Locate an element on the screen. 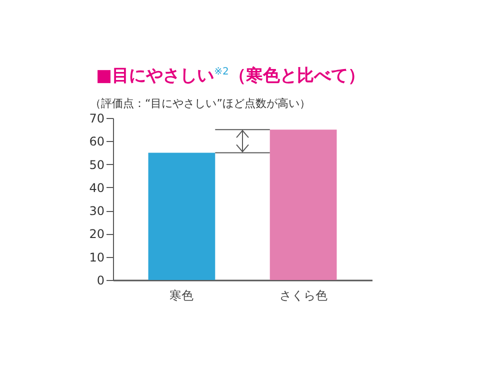 The image size is (490, 368). y-tick-label: 20 is located at coordinates (96, 234).